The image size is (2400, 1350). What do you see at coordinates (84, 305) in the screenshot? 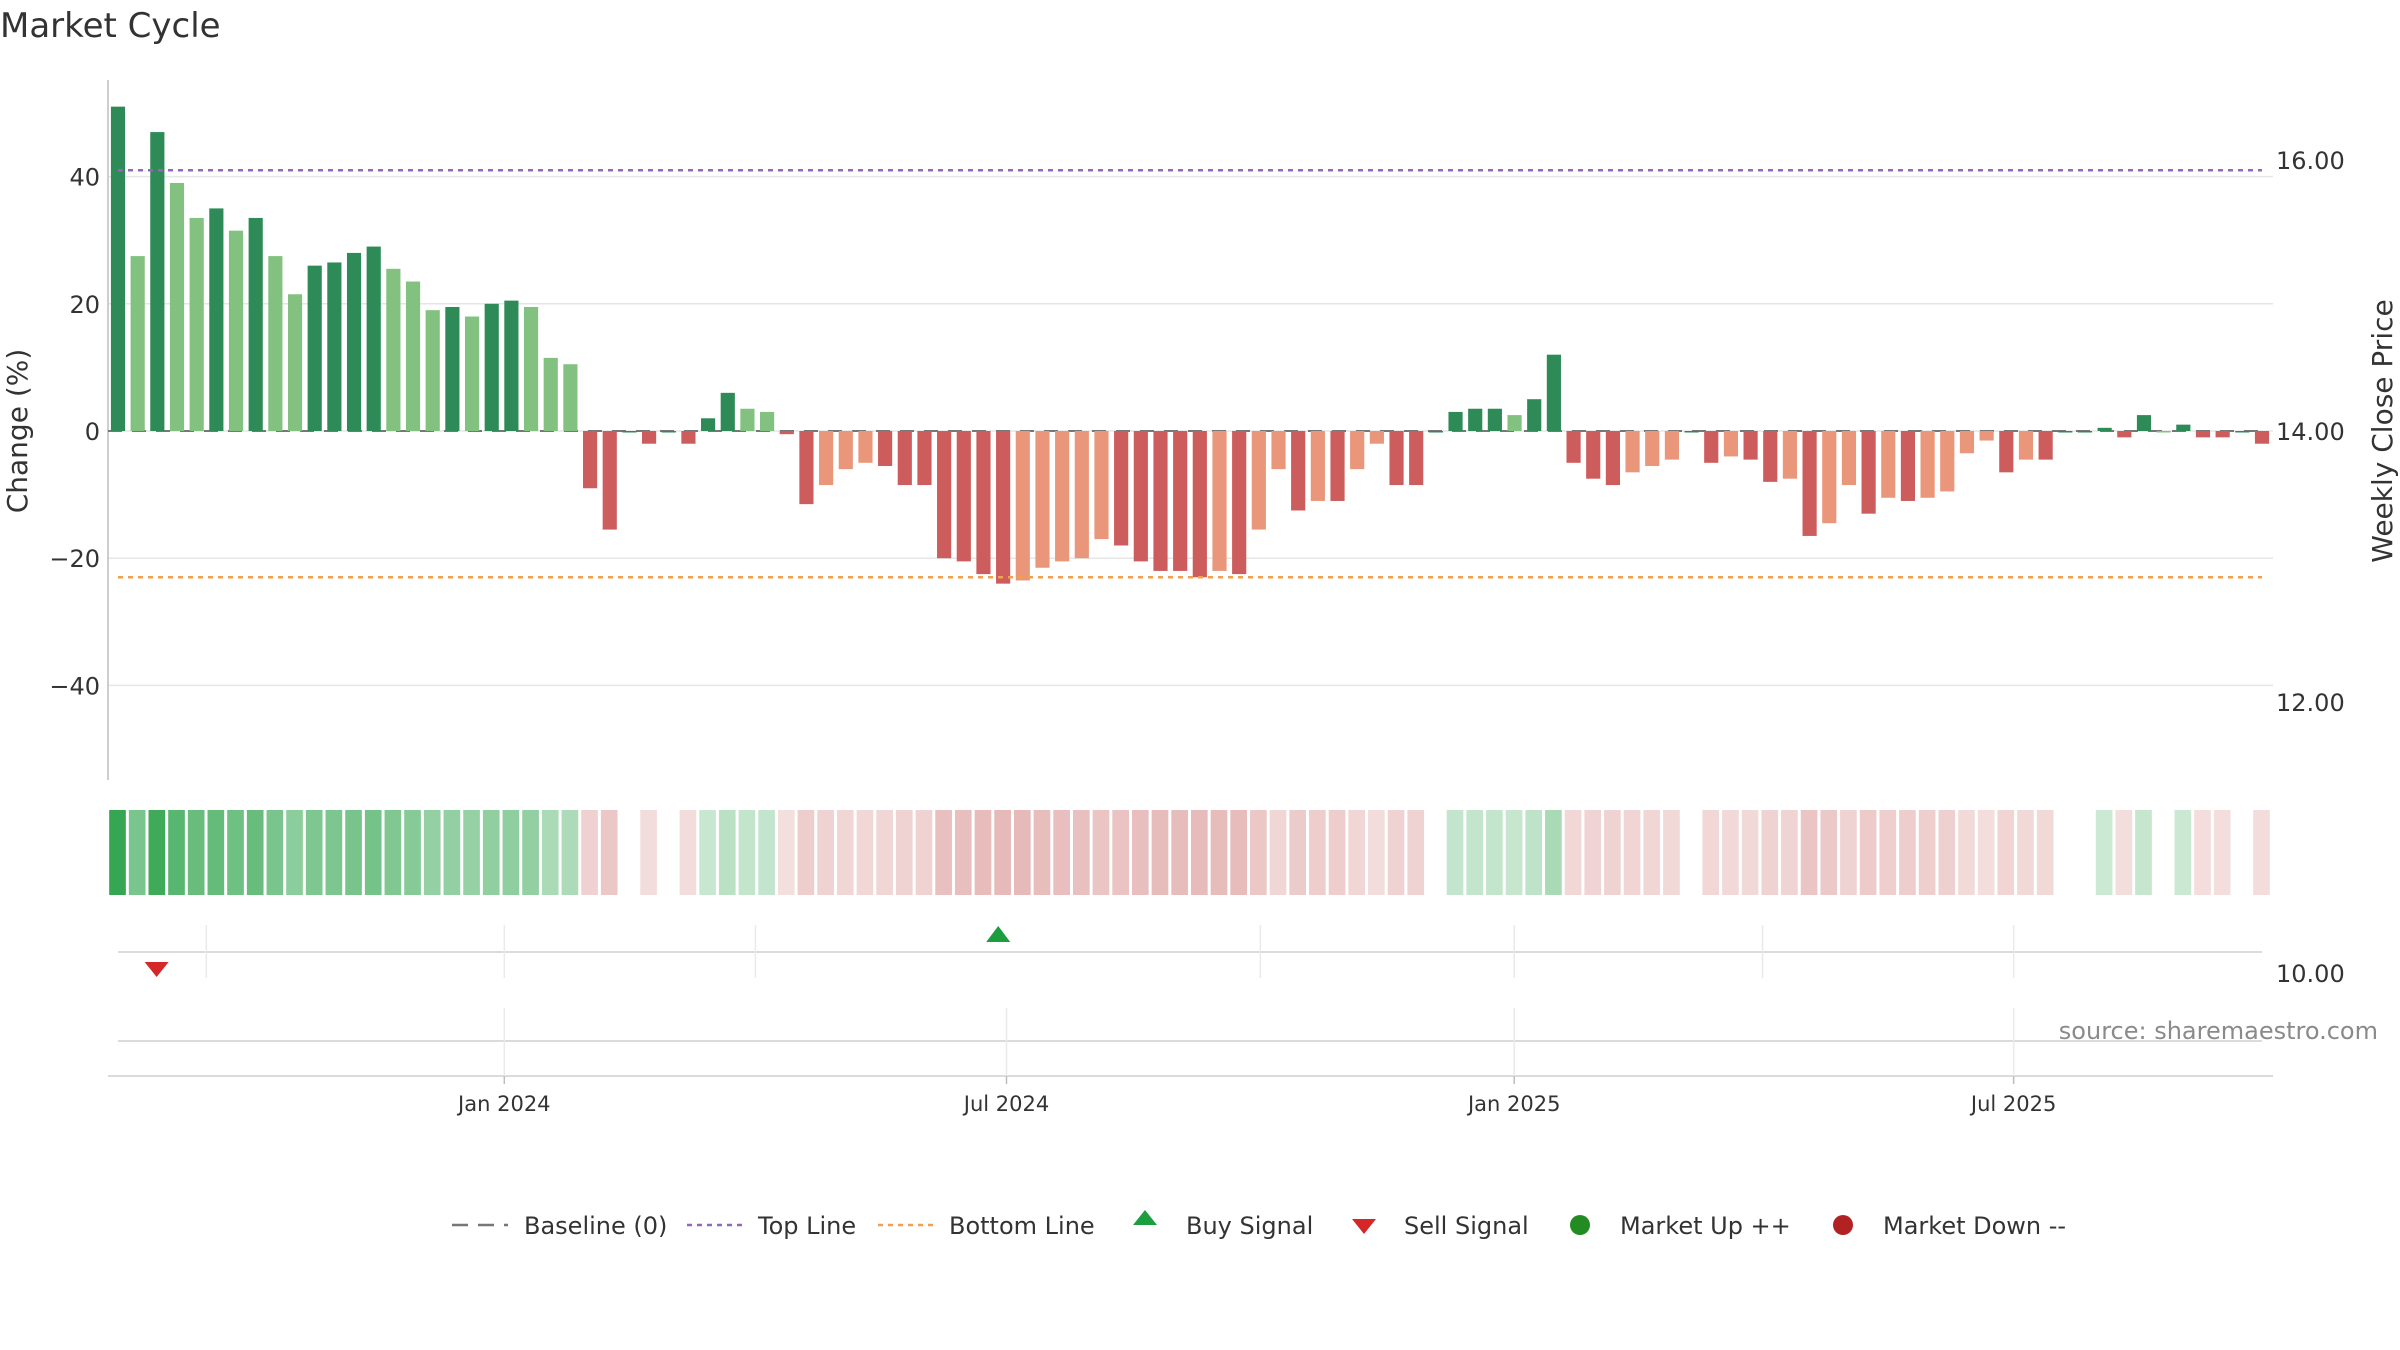
I see `y-tick-label: 20` at bounding box center [84, 305].